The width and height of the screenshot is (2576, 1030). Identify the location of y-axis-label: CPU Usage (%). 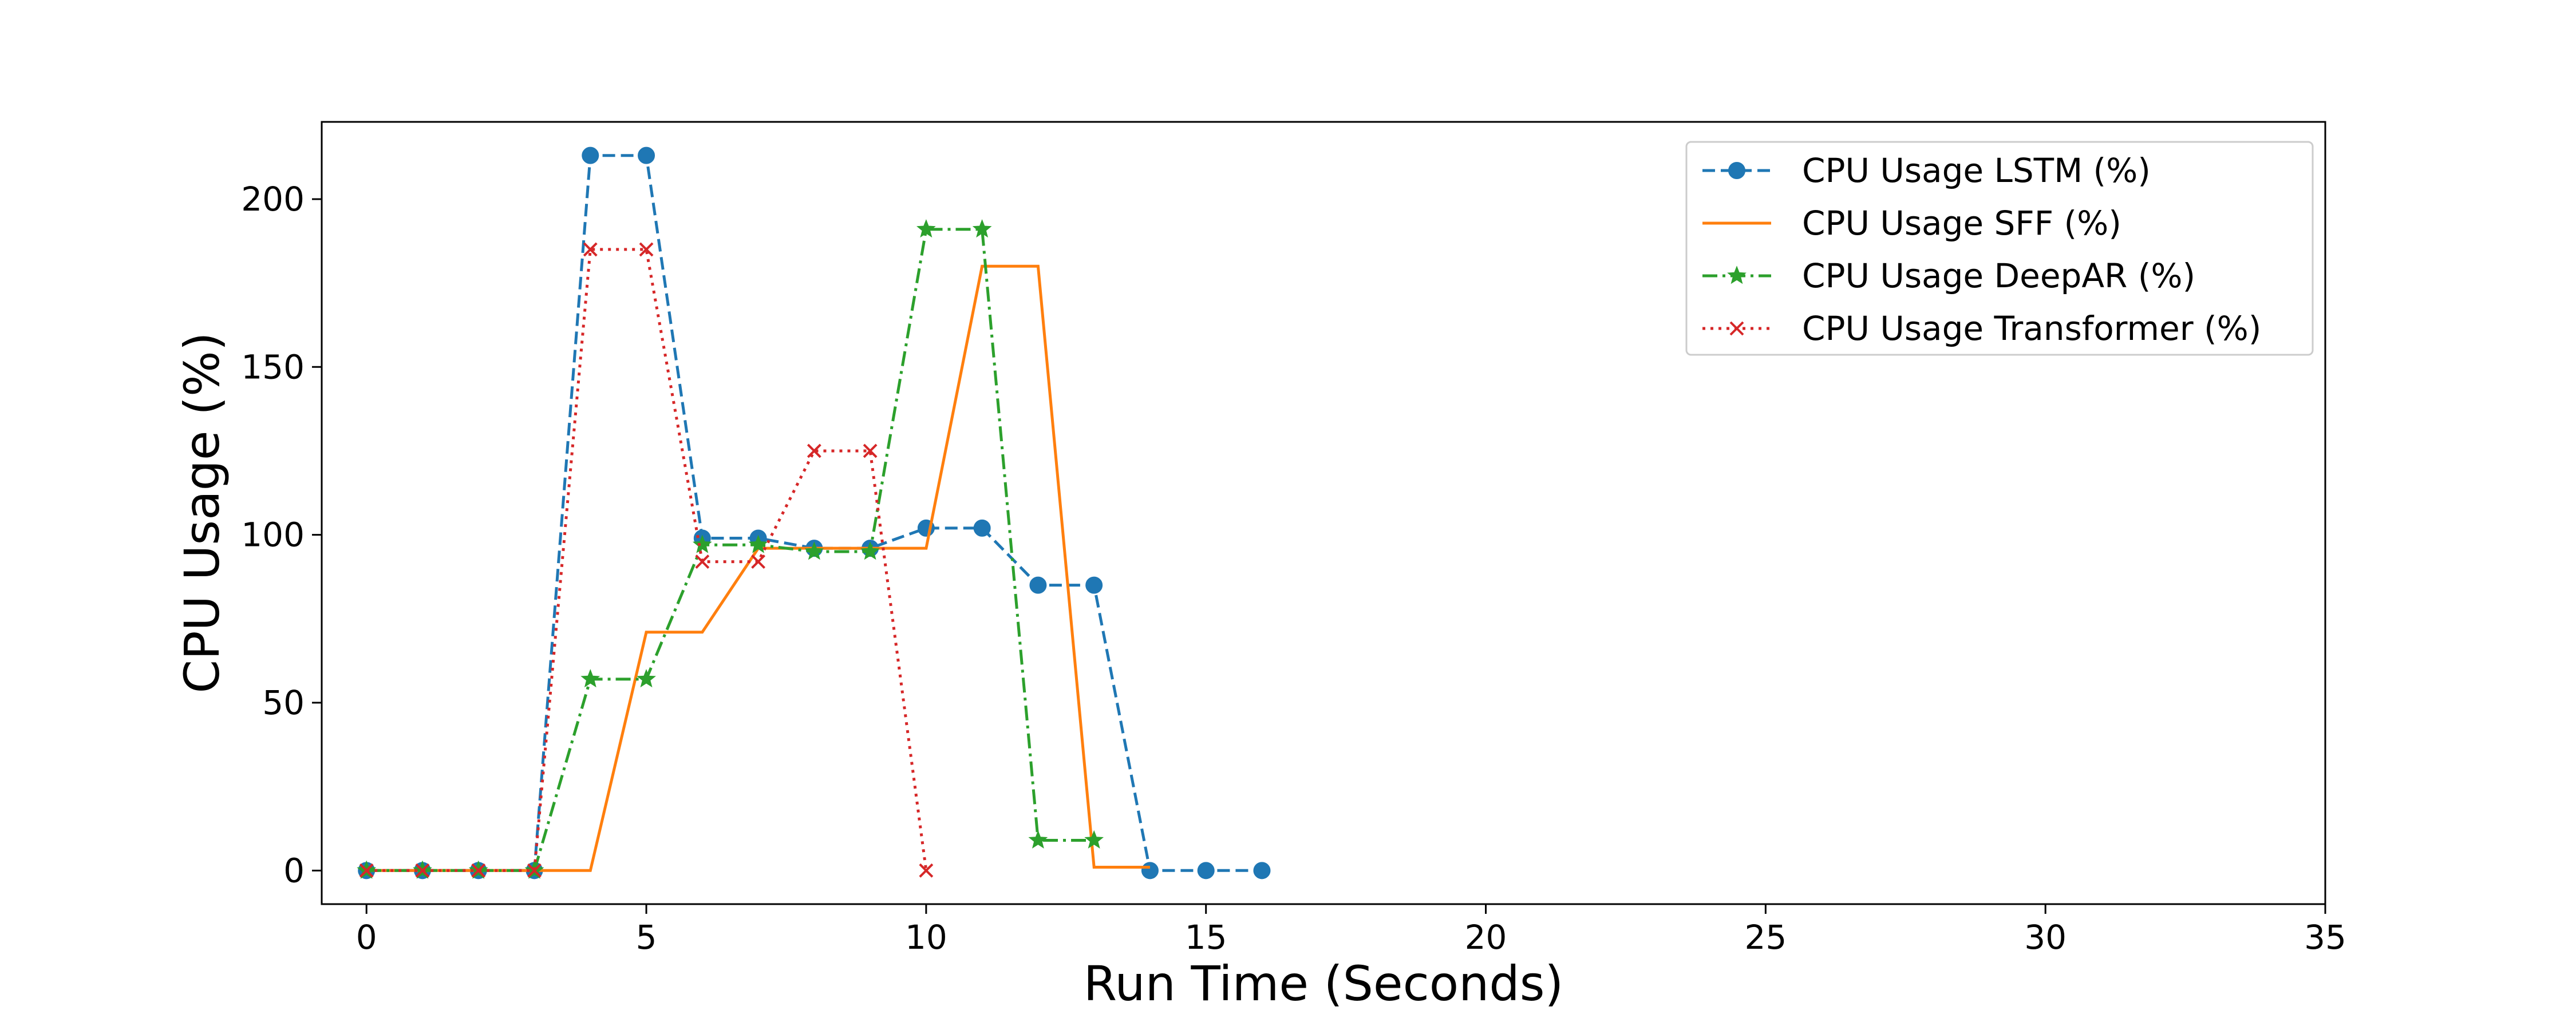
(202, 512).